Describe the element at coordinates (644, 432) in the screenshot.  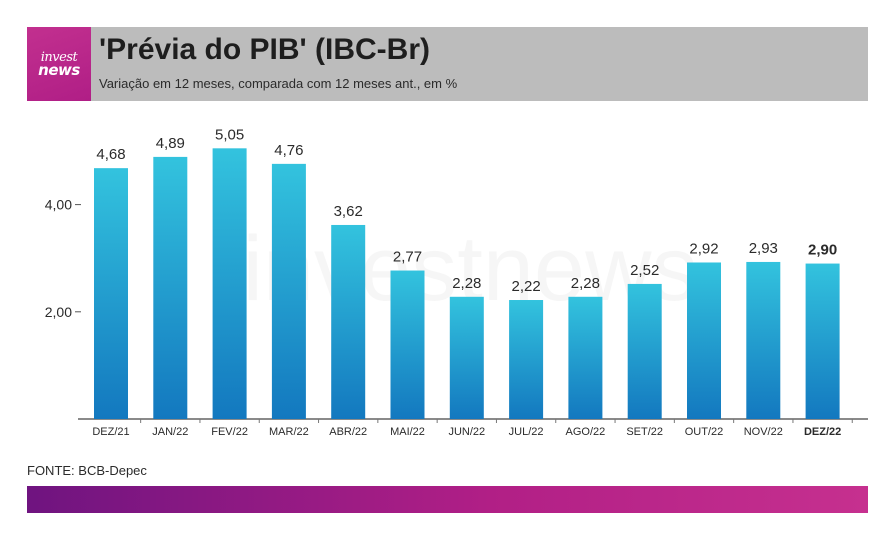
I see `x-tick-label: SET/22` at that location.